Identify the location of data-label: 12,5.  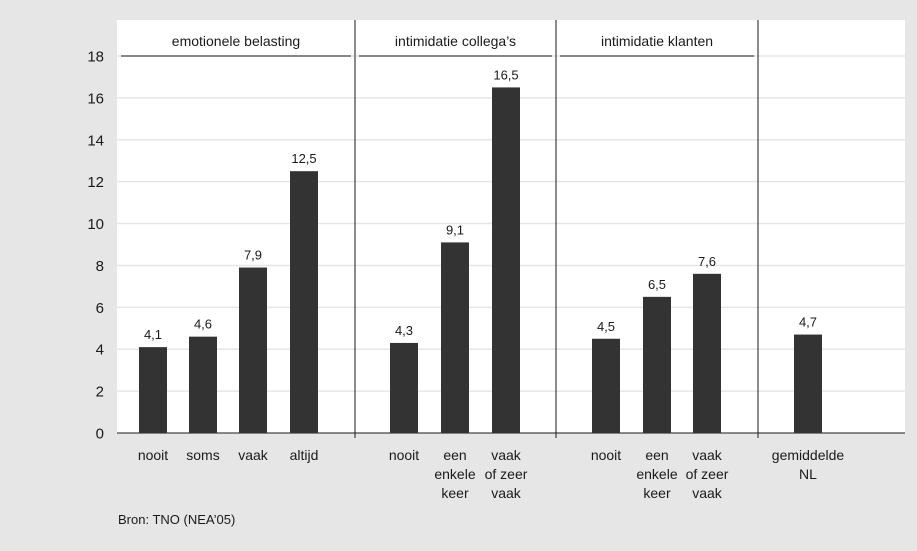
(303, 158).